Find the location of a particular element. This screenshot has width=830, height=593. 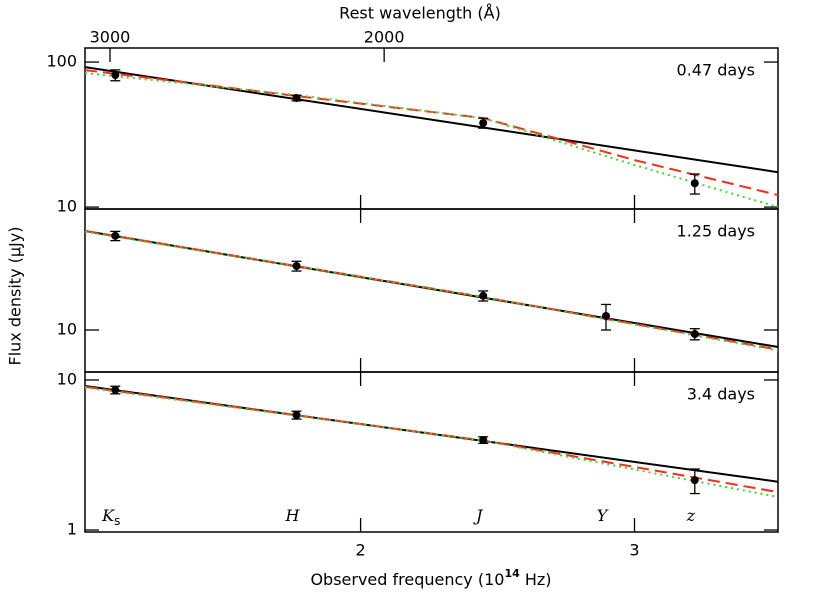

x-title-part: Observed frequency (10 is located at coordinates (407, 579).